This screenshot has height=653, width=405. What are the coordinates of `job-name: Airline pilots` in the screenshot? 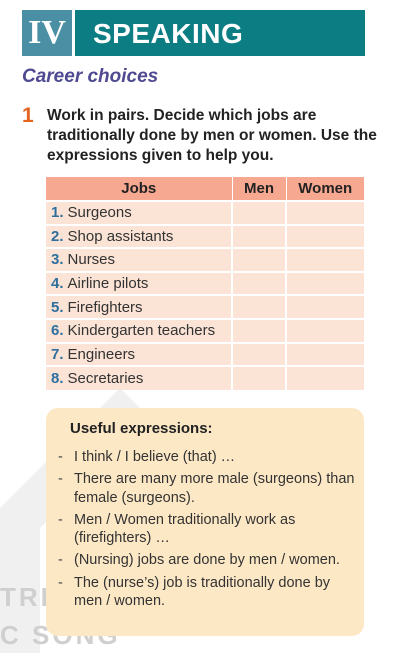 It's located at (108, 284).